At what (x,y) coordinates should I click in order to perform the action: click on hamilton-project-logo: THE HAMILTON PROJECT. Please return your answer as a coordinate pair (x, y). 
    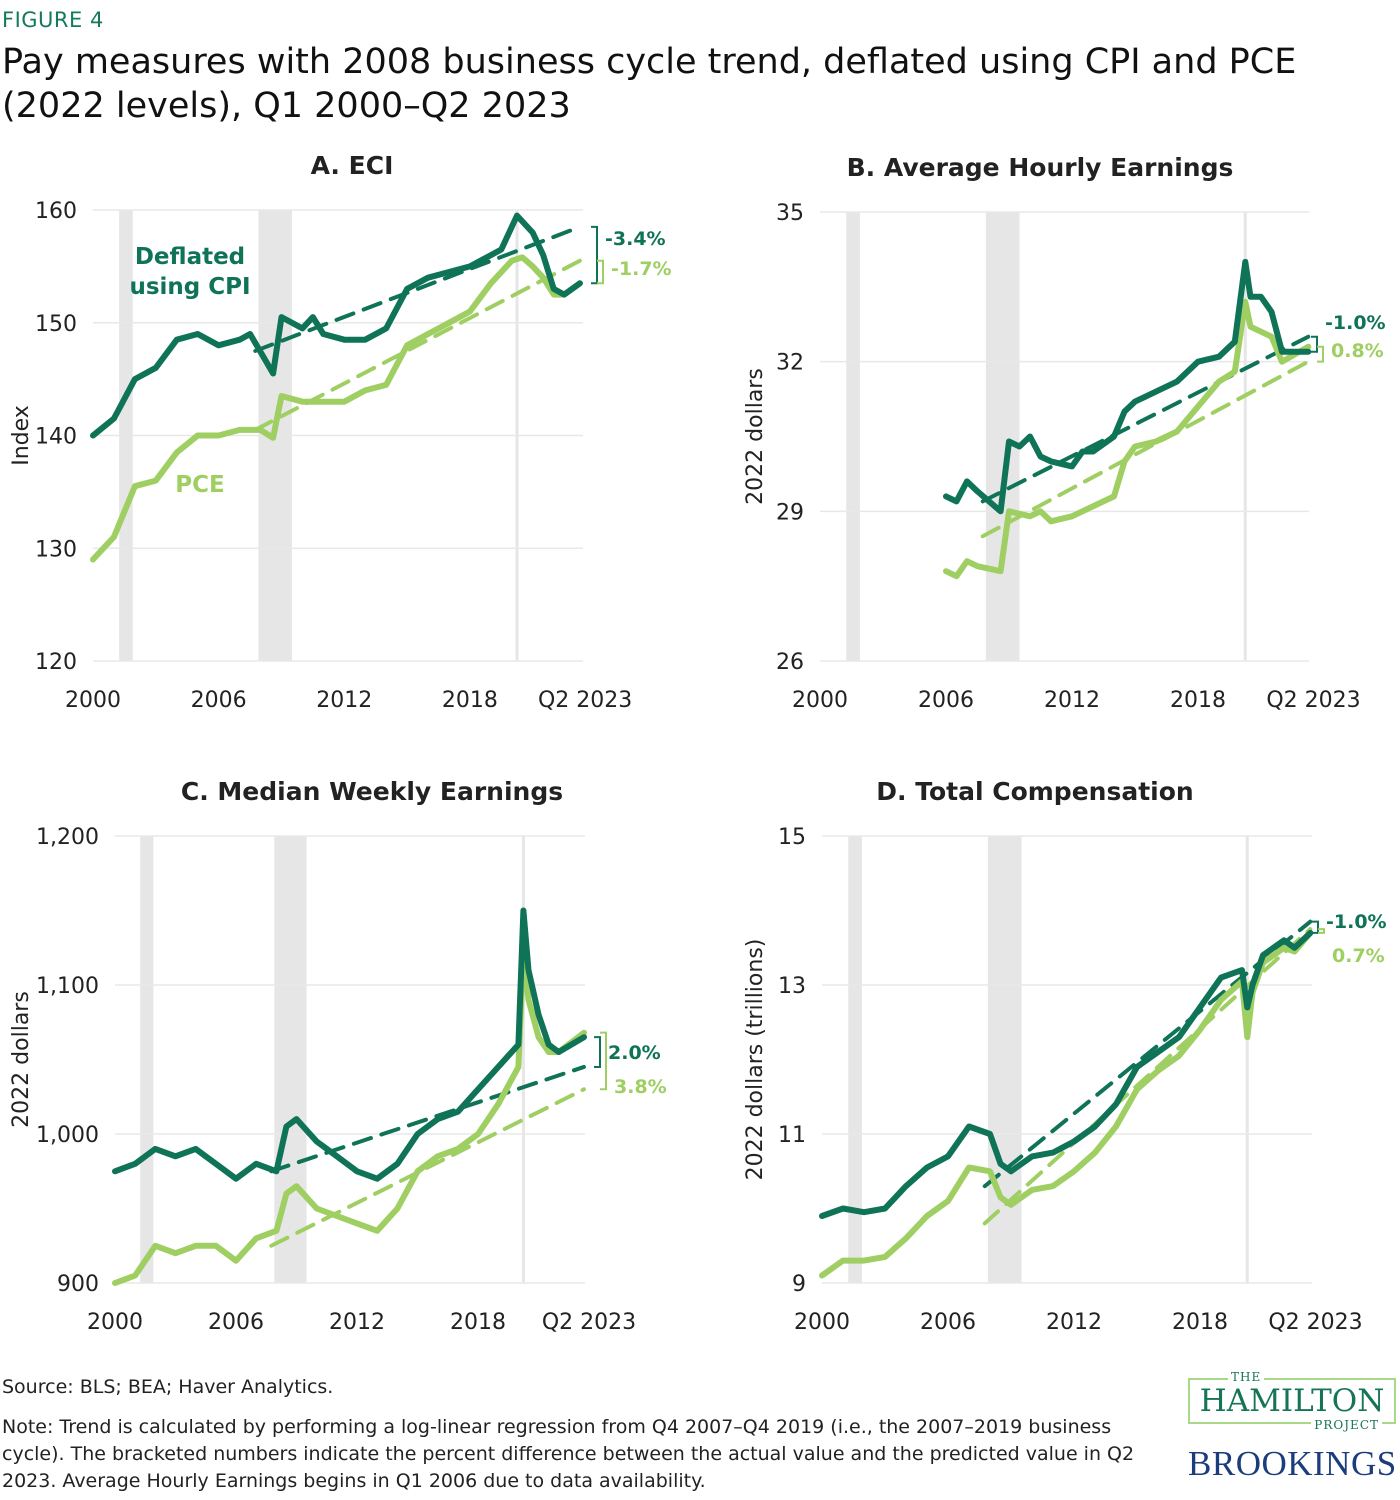
    Looking at the image, I should click on (1292, 1401).